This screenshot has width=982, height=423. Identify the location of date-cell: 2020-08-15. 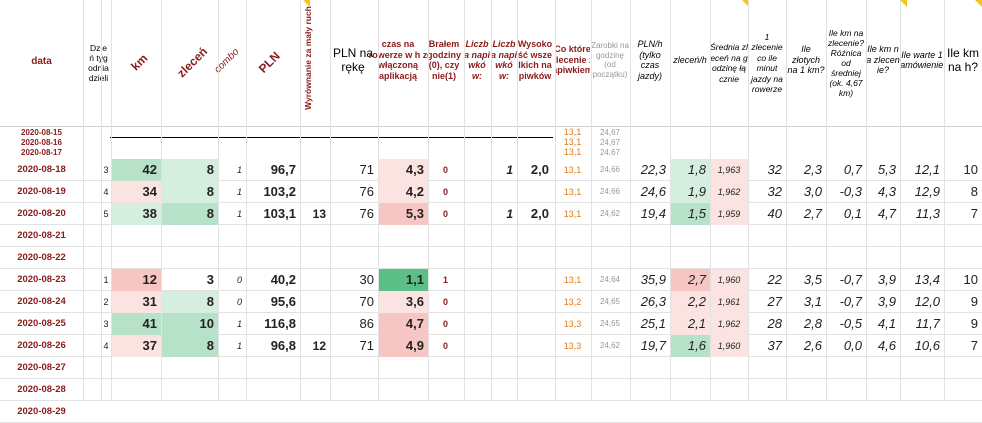
(41, 132).